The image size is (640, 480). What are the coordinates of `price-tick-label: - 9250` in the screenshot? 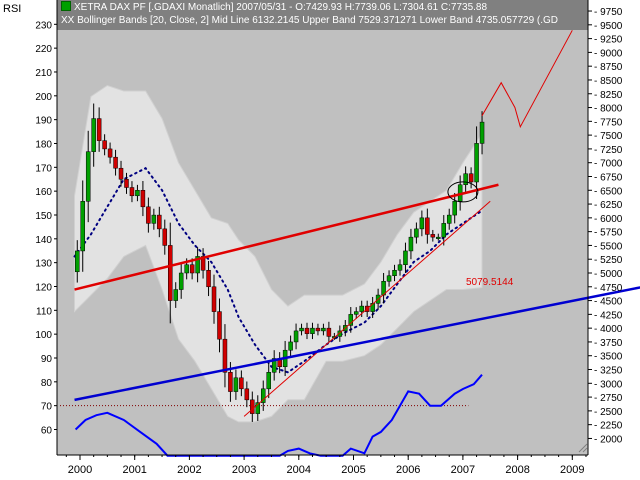 It's located at (608, 40).